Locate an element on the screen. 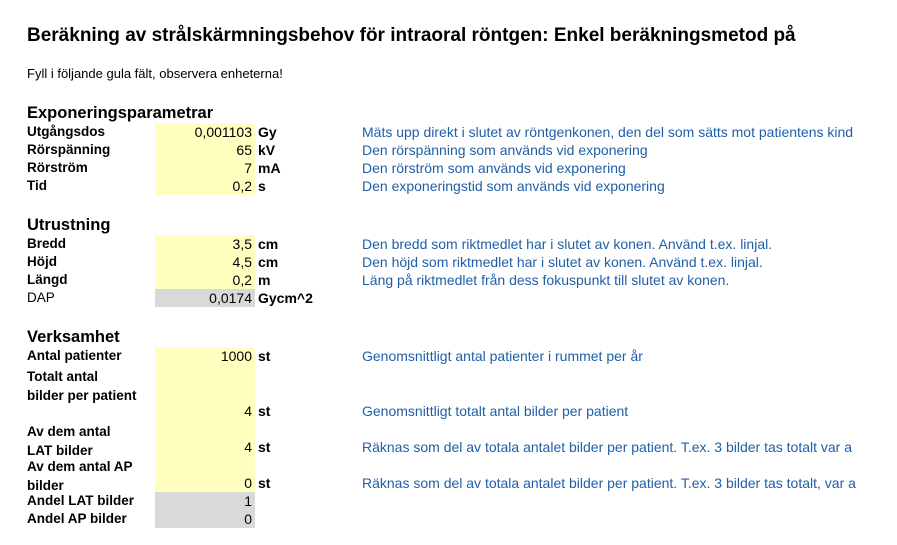  input-lat: 4 is located at coordinates (248, 447).